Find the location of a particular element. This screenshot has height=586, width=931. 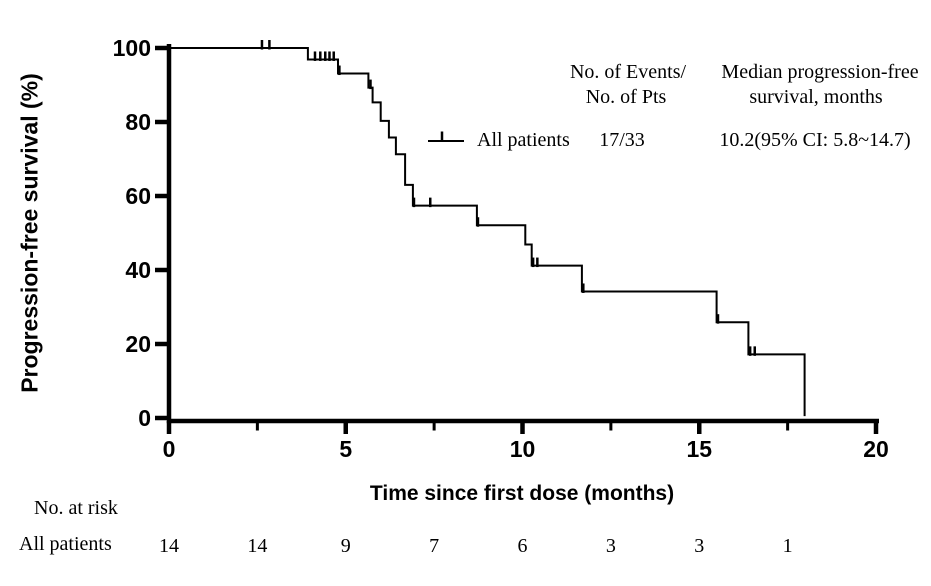

x-tick-label-5: 5 is located at coordinates (346, 449).